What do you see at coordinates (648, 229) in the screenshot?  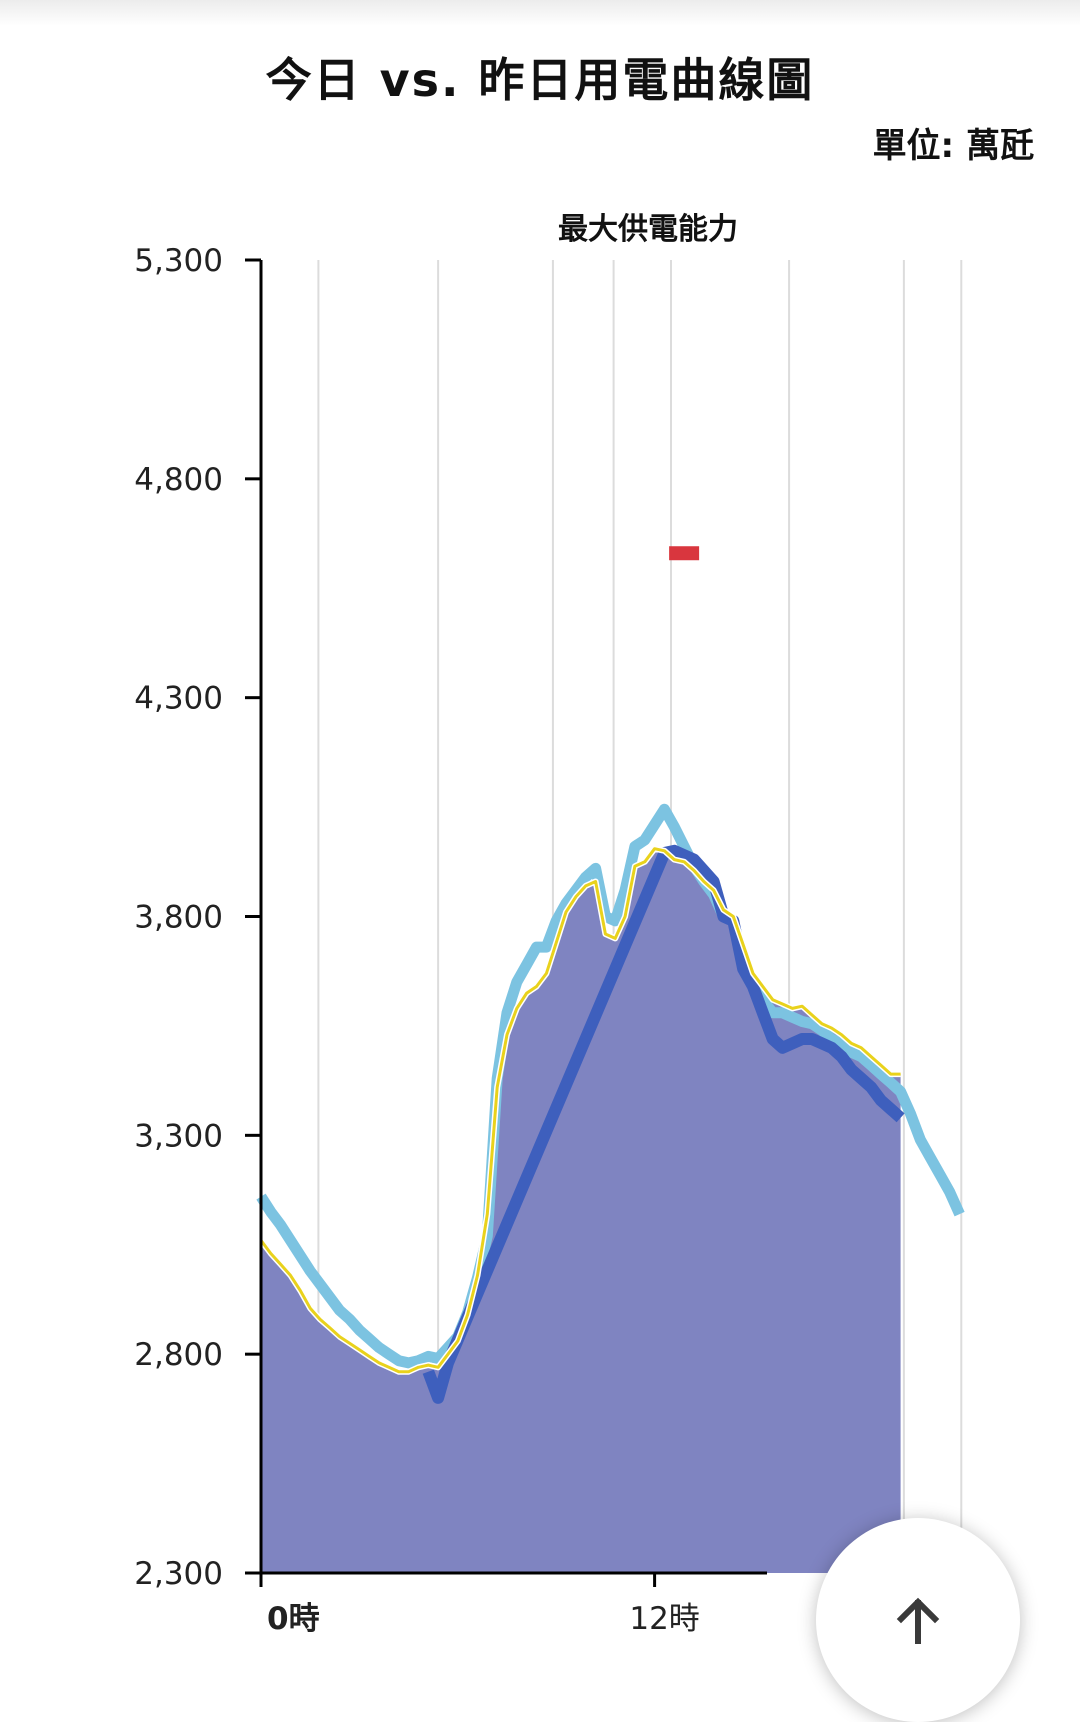 I see `capacity-label: 最大供電能力` at bounding box center [648, 229].